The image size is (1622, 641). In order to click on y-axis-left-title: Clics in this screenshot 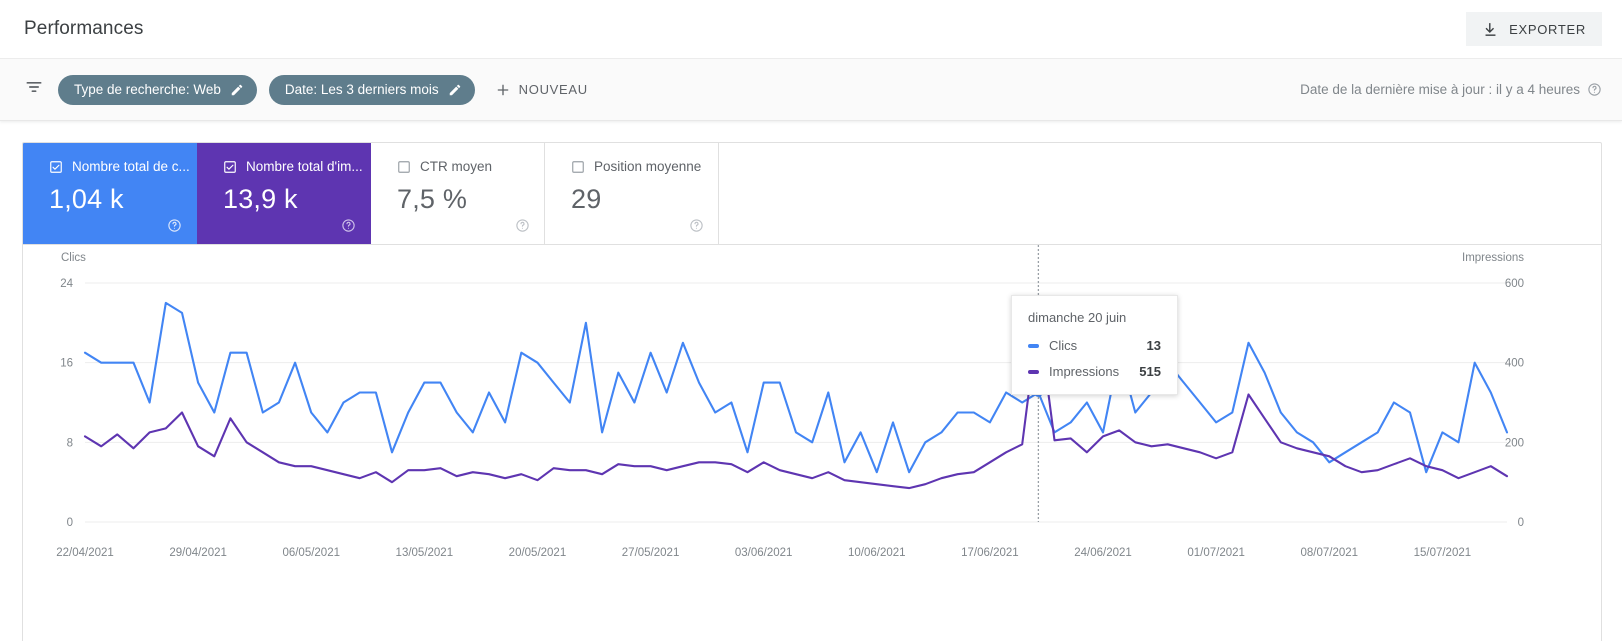, I will do `click(73, 258)`.